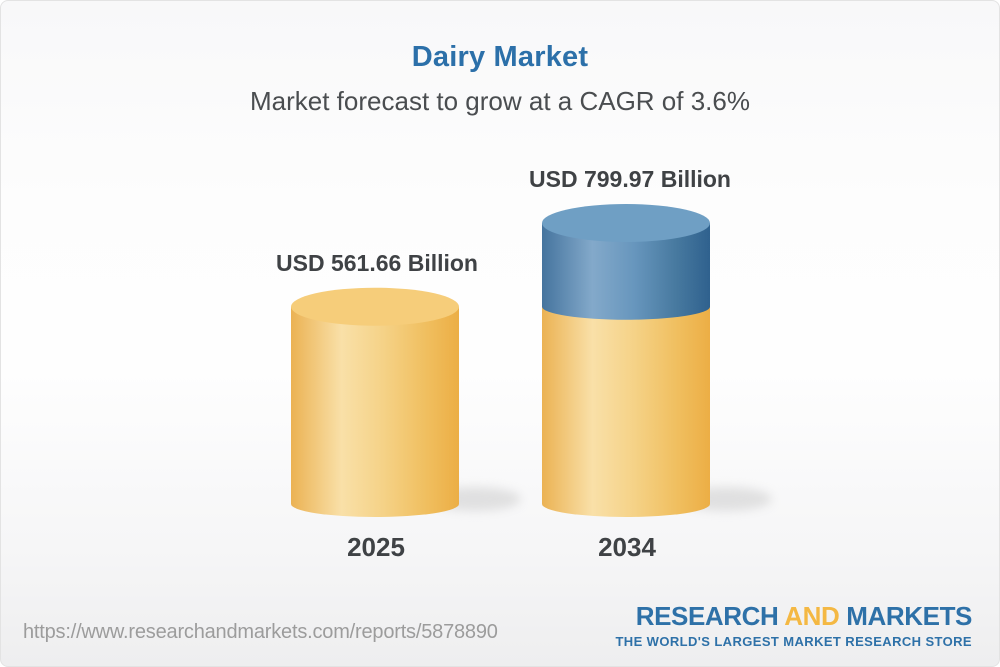  Describe the element at coordinates (630, 179) in the screenshot. I see `value-label-2034: USD 799.97 Billion` at that location.